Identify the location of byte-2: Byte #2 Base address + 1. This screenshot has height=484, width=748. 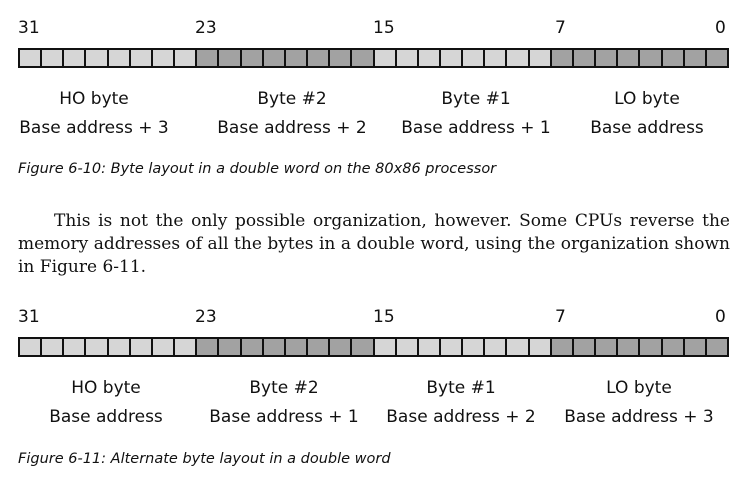
(284, 403).